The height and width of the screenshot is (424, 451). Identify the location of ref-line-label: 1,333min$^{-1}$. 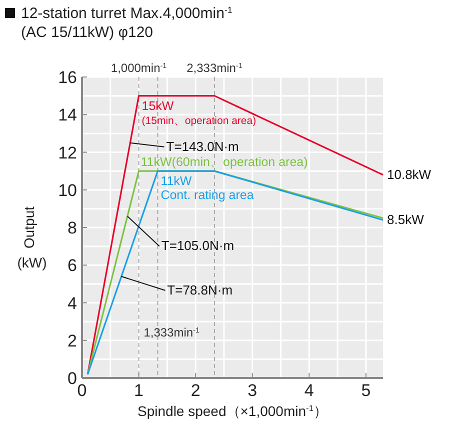
(172, 332).